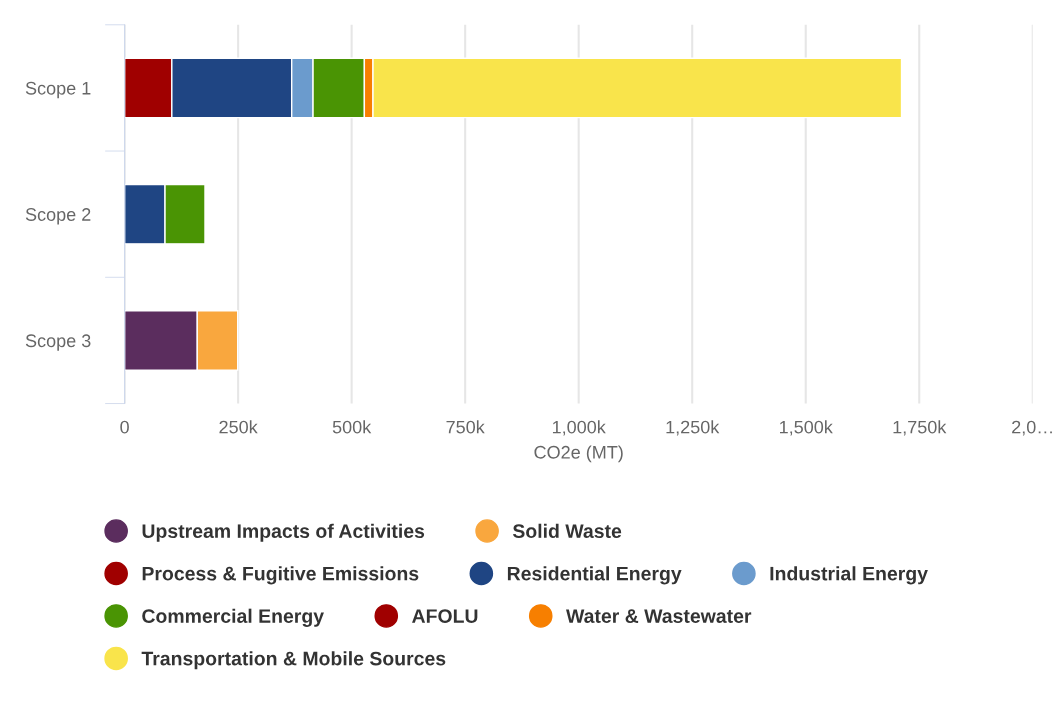 The image size is (1056, 708). Describe the element at coordinates (659, 616) in the screenshot. I see `legend-label: Water & Wastewater` at that location.